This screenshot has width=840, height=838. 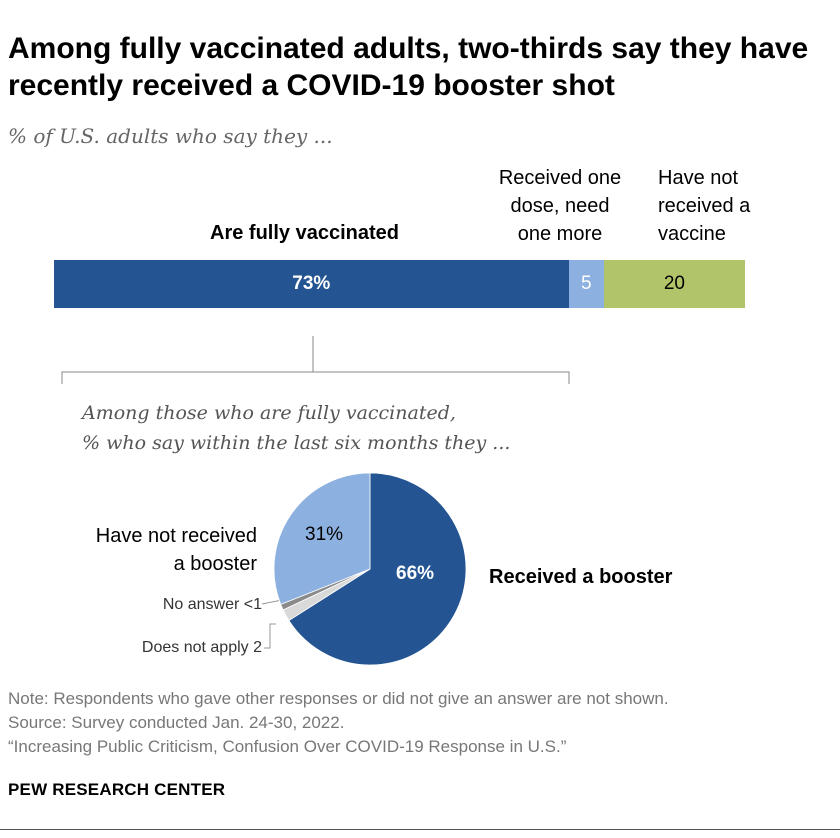 I want to click on bar-segment-not-vaccinated, so click(x=674, y=284).